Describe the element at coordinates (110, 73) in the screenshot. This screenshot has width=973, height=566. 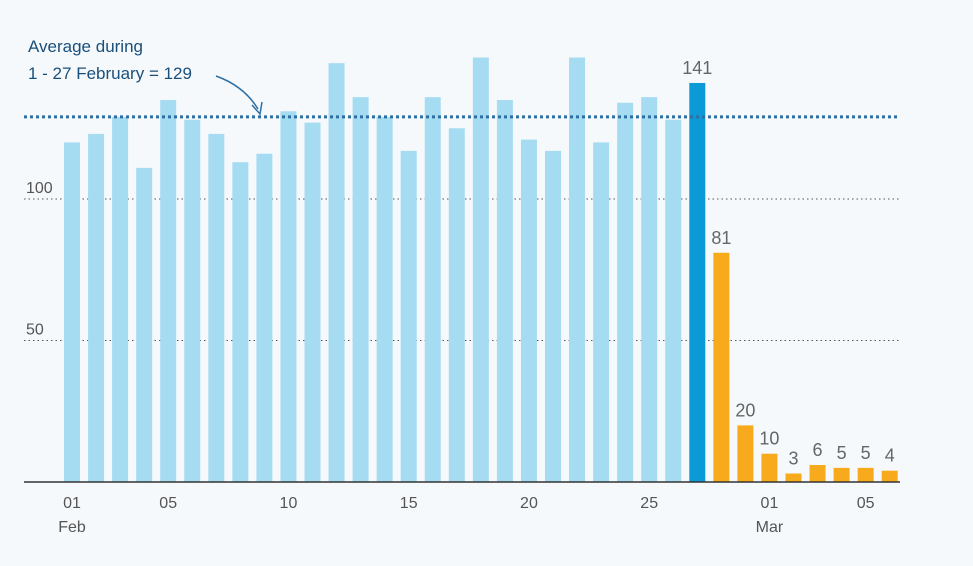
I see `average-label-line2: 1 - 27 February = 129` at that location.